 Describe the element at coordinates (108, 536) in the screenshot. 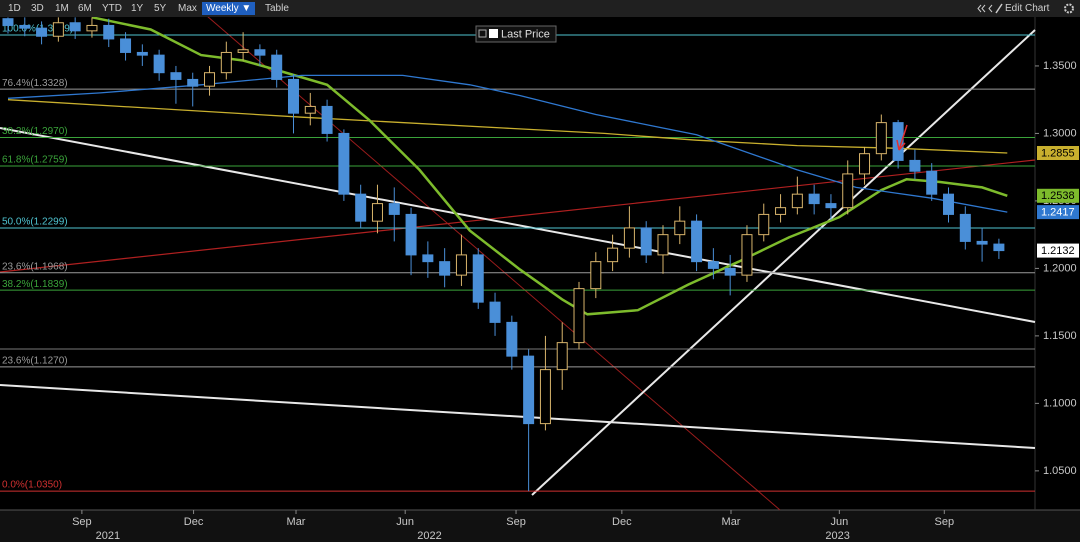

I see `year-label: 2021` at that location.